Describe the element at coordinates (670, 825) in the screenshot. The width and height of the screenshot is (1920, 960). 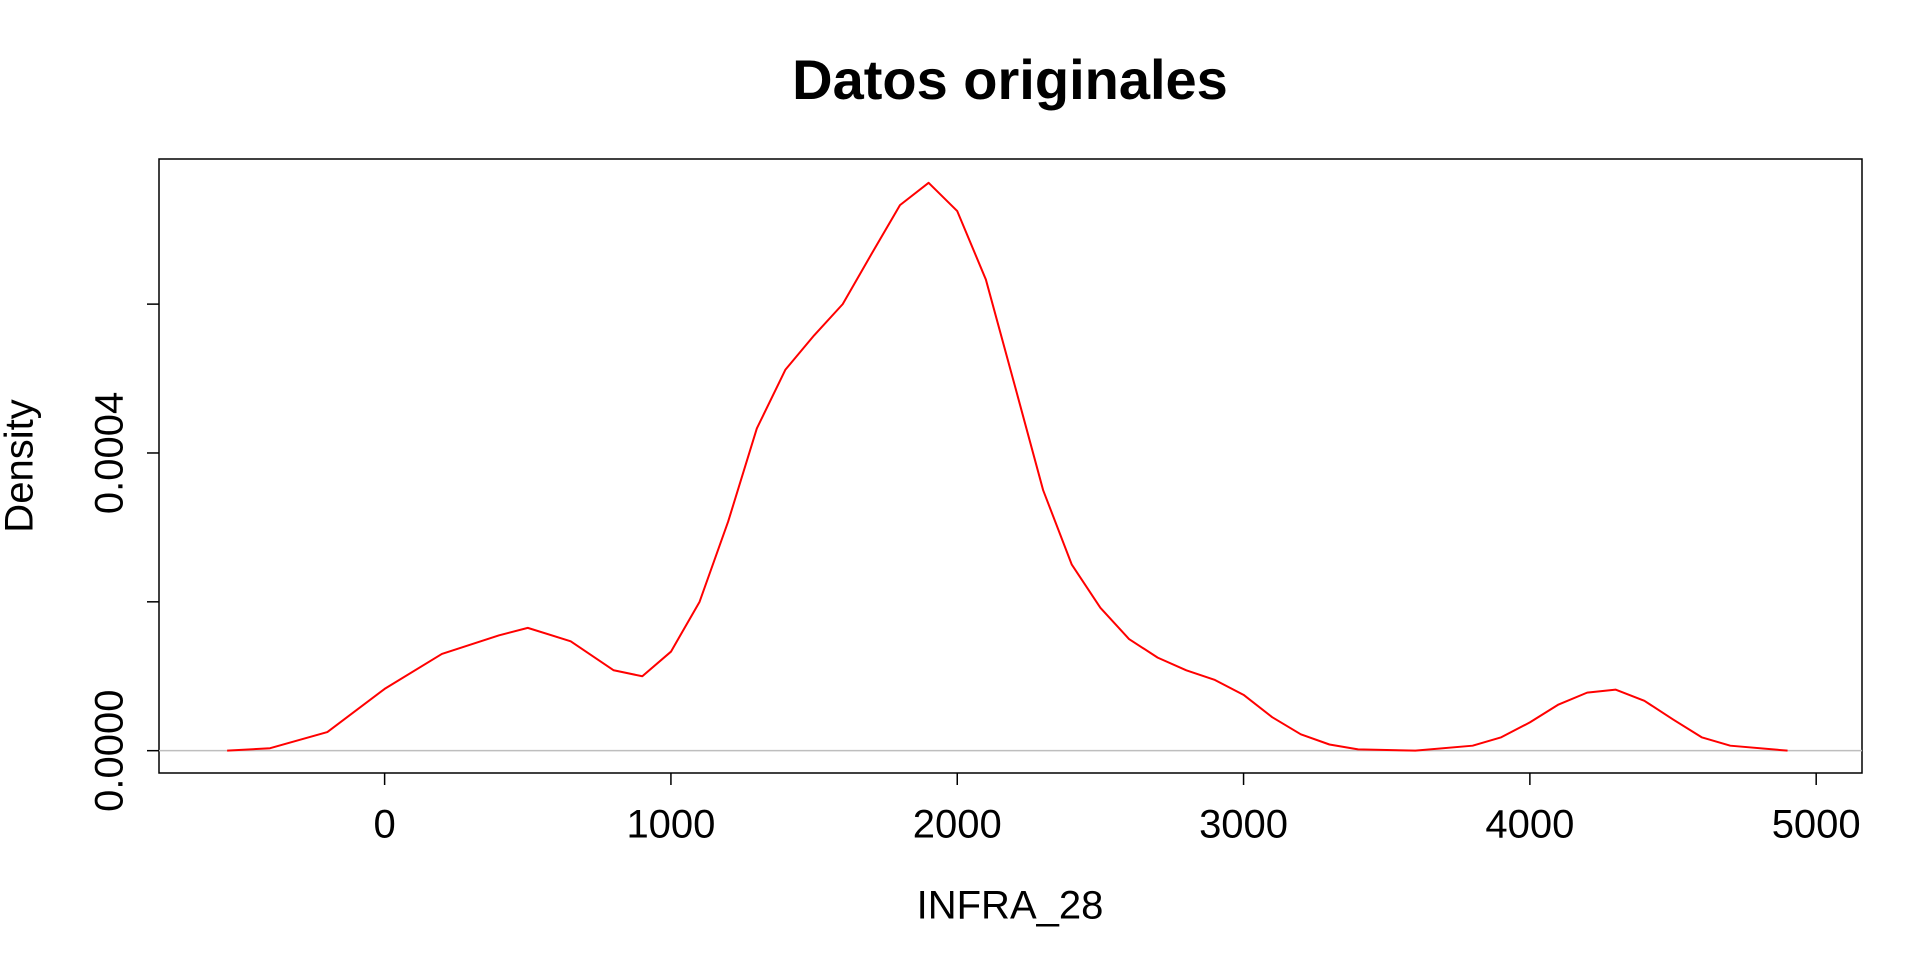
I see `x-tick-label: 1000` at that location.